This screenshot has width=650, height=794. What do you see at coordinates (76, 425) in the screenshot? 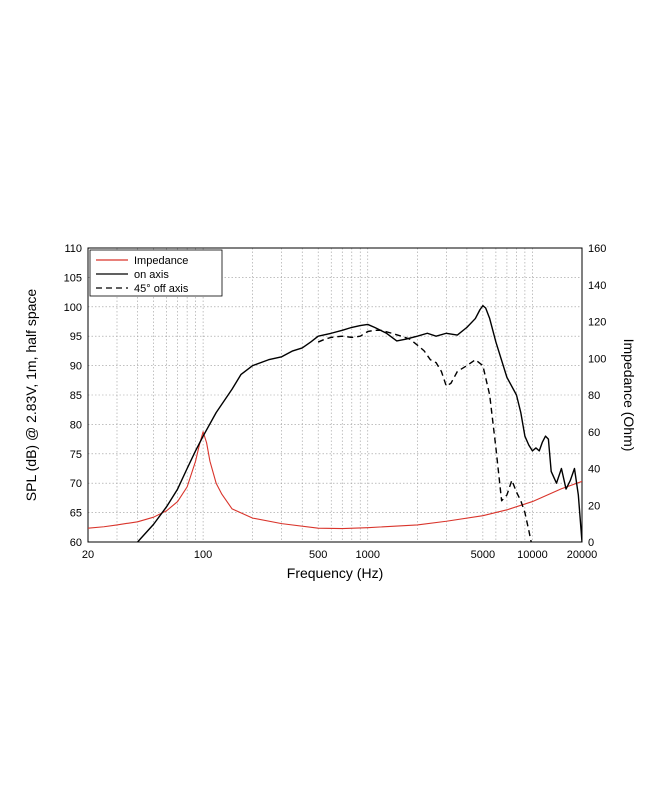
I see `left-y-tick-label: 80` at bounding box center [76, 425].